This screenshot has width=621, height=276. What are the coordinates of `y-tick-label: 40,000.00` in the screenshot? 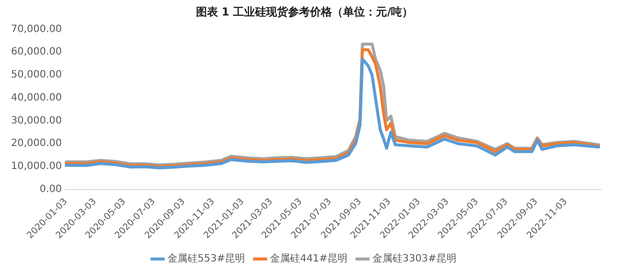 It's located at (36, 98).